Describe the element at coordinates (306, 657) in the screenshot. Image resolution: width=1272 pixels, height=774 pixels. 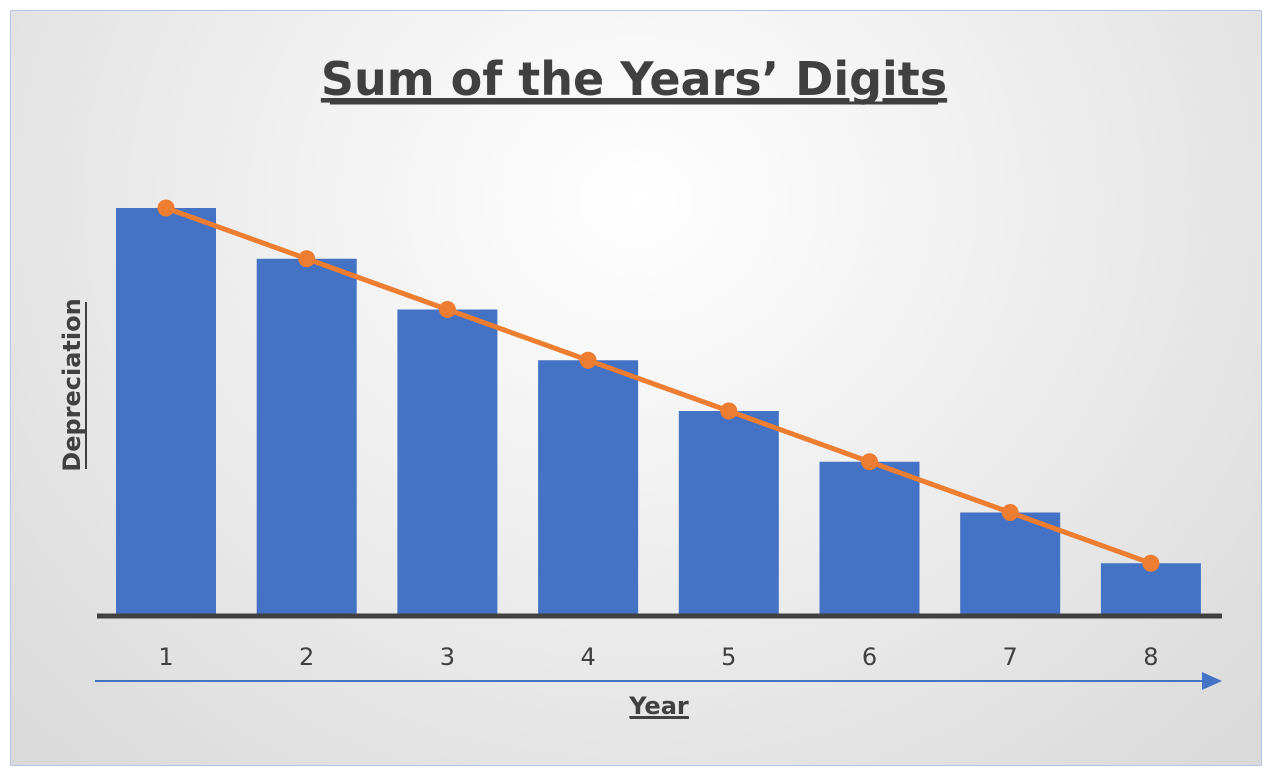
I see `x-tick-label: 2` at that location.